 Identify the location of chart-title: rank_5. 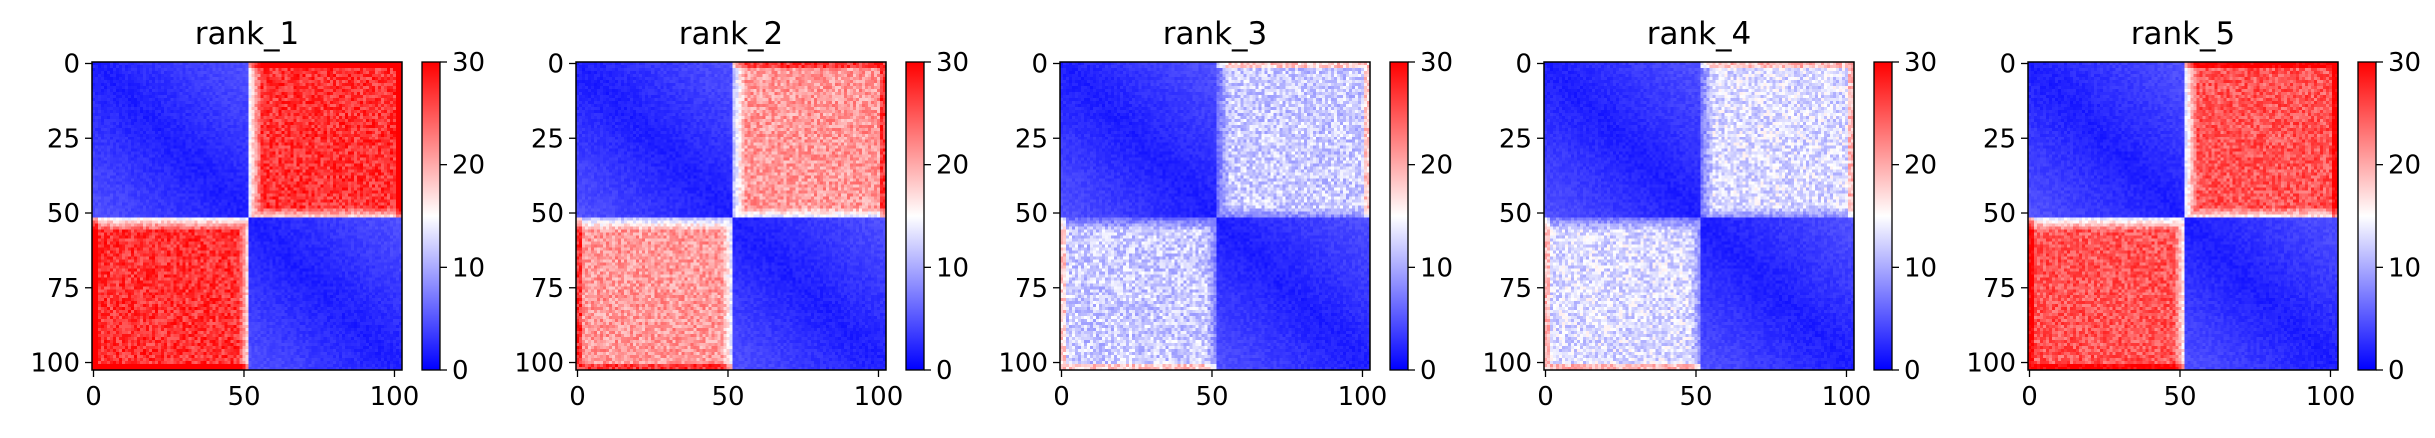
(2183, 34).